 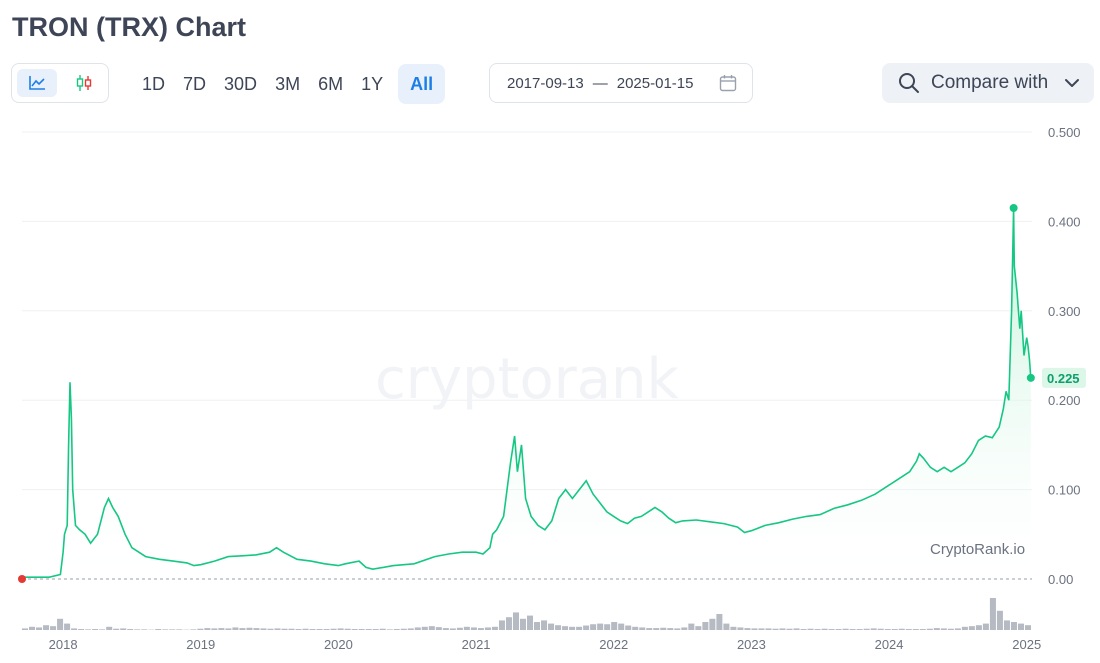 I want to click on range-7d: 7D, so click(x=195, y=84).